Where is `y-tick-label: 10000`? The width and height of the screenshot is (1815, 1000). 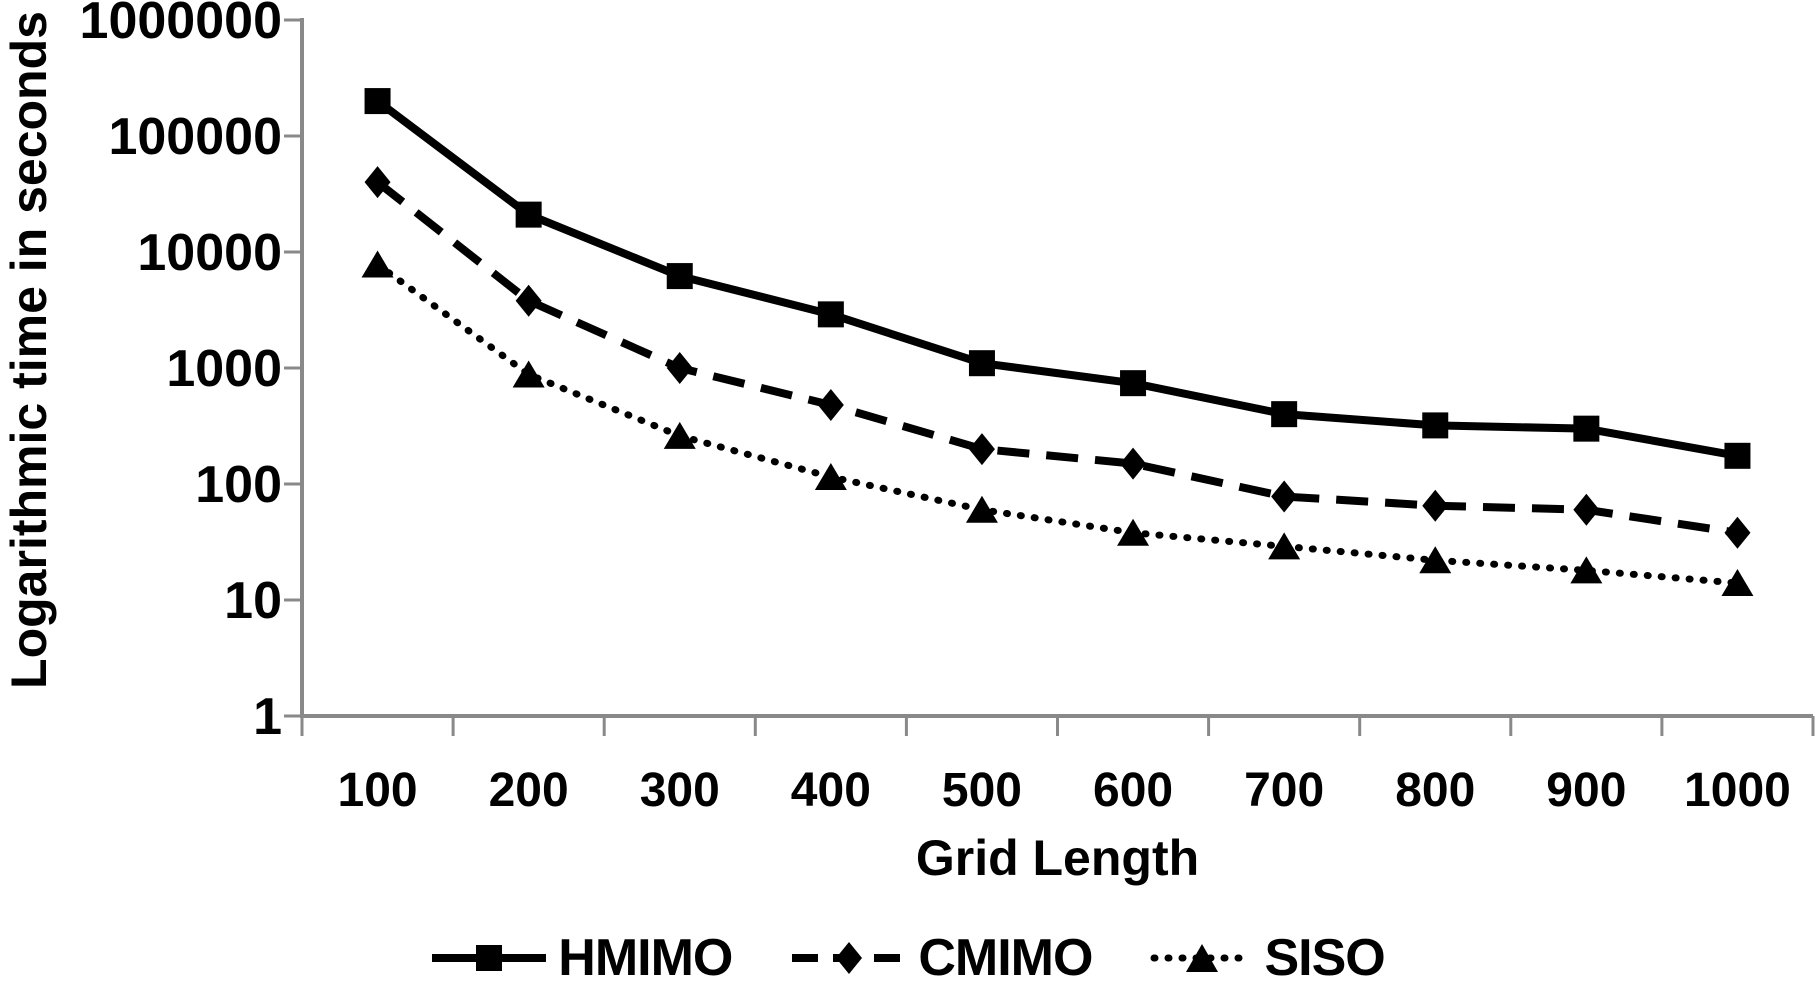 y-tick-label: 10000 is located at coordinates (209, 253).